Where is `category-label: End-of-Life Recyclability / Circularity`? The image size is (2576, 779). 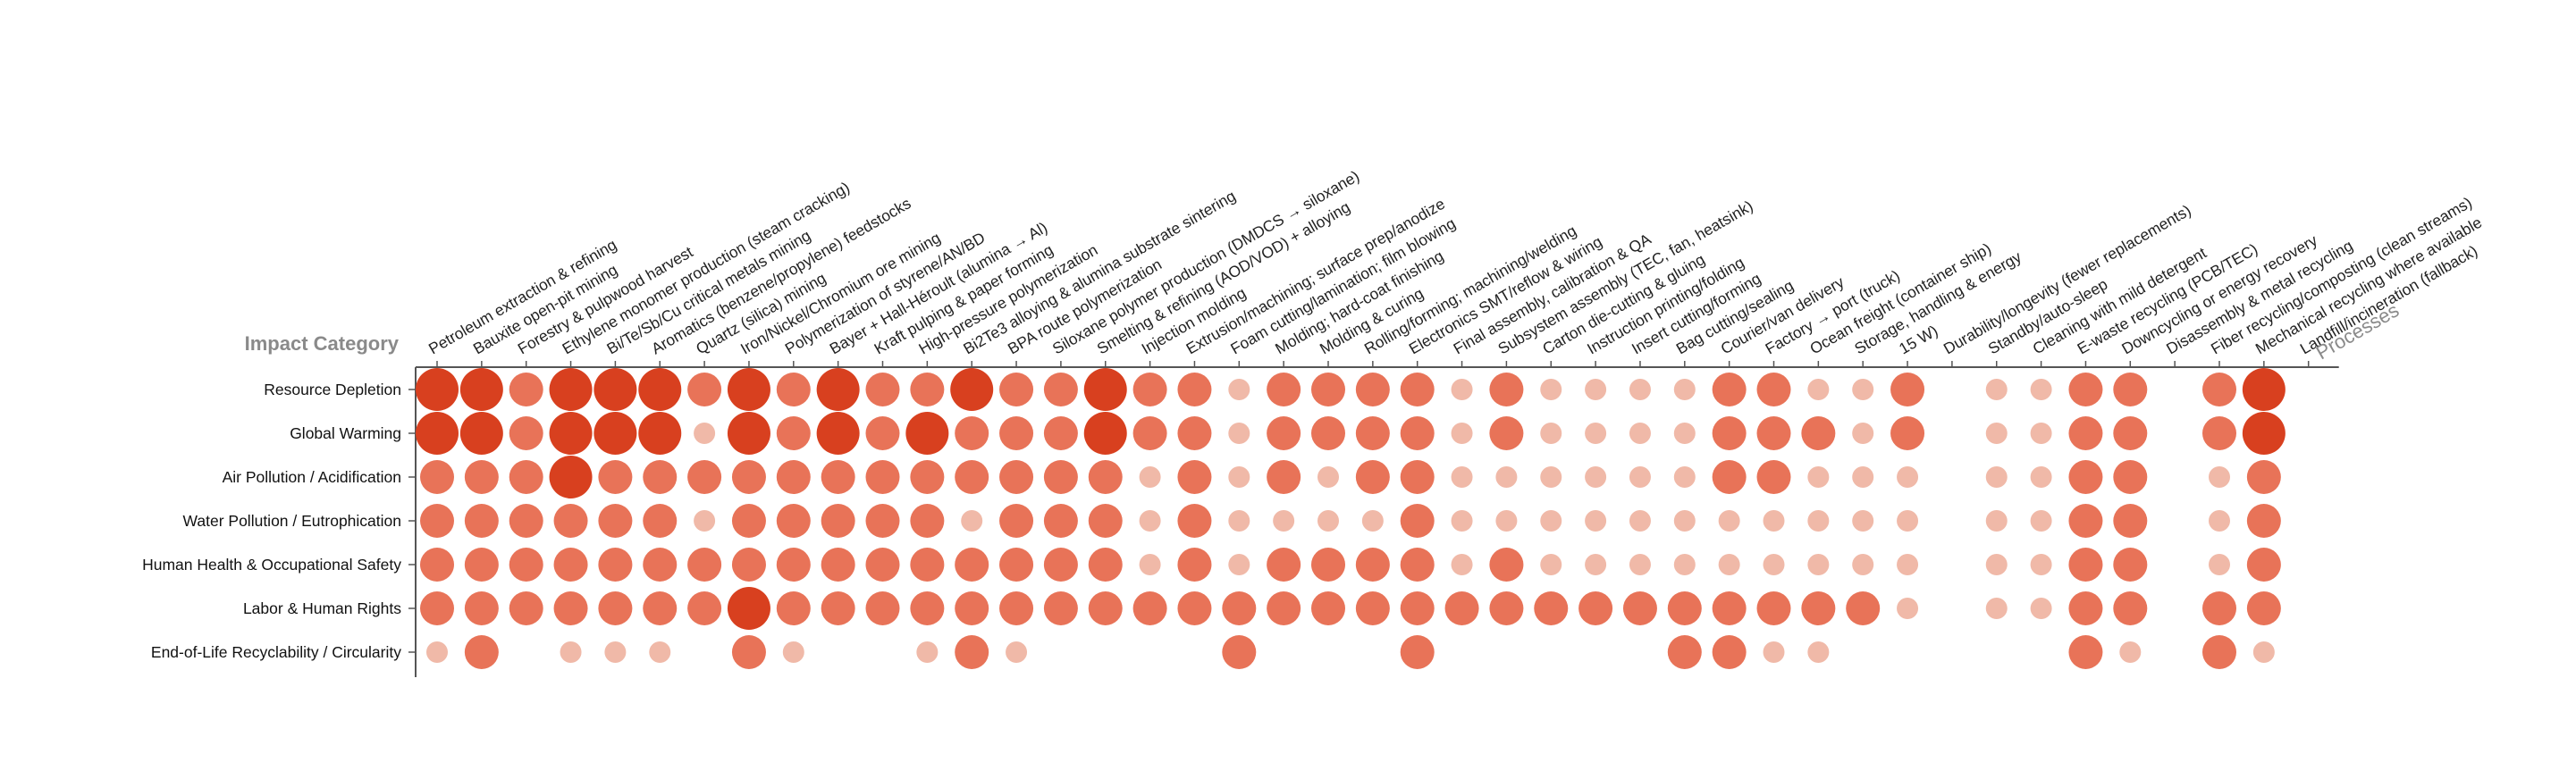
category-label: End-of-Life Recyclability / Circularity is located at coordinates (276, 652).